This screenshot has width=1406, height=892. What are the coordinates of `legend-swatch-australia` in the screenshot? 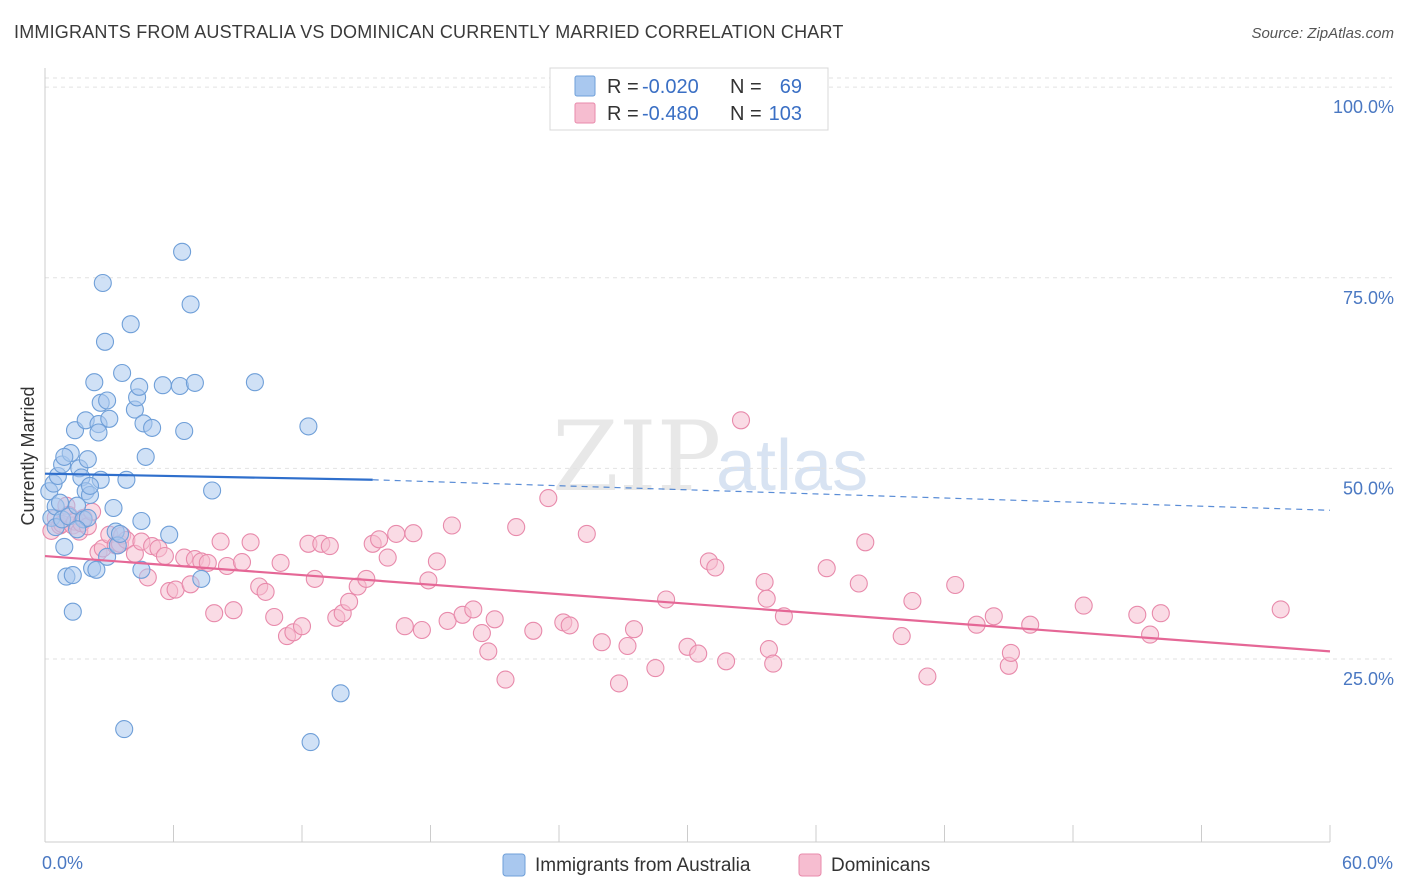 It's located at (585, 86).